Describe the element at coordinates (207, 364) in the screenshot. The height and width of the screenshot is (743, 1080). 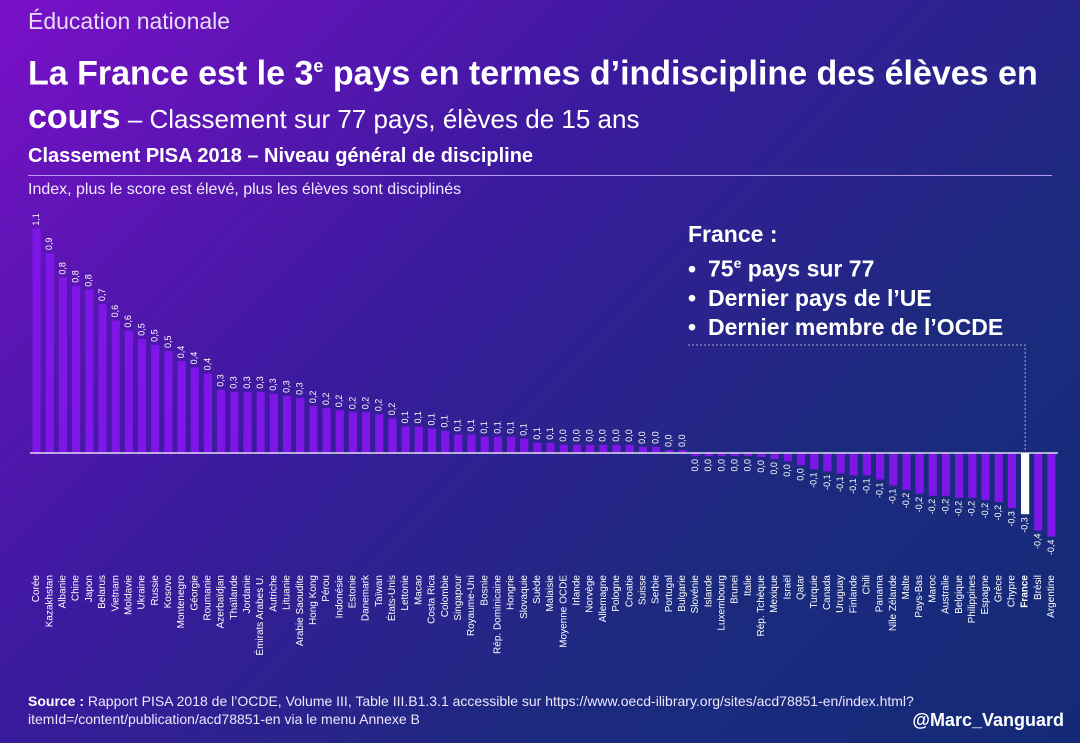
I see `value-label: 0,4` at that location.